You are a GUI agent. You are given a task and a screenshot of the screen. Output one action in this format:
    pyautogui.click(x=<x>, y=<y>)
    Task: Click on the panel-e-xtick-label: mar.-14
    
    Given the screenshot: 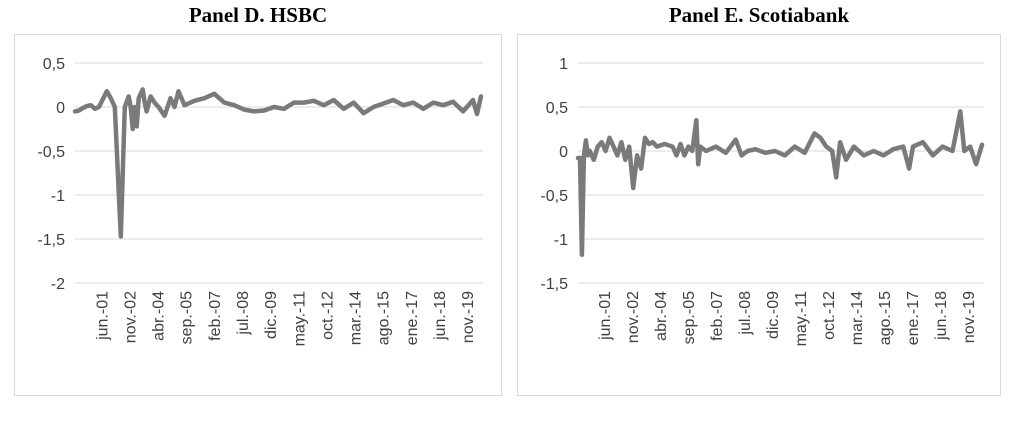 What is the action you would take?
    pyautogui.click(x=857, y=318)
    